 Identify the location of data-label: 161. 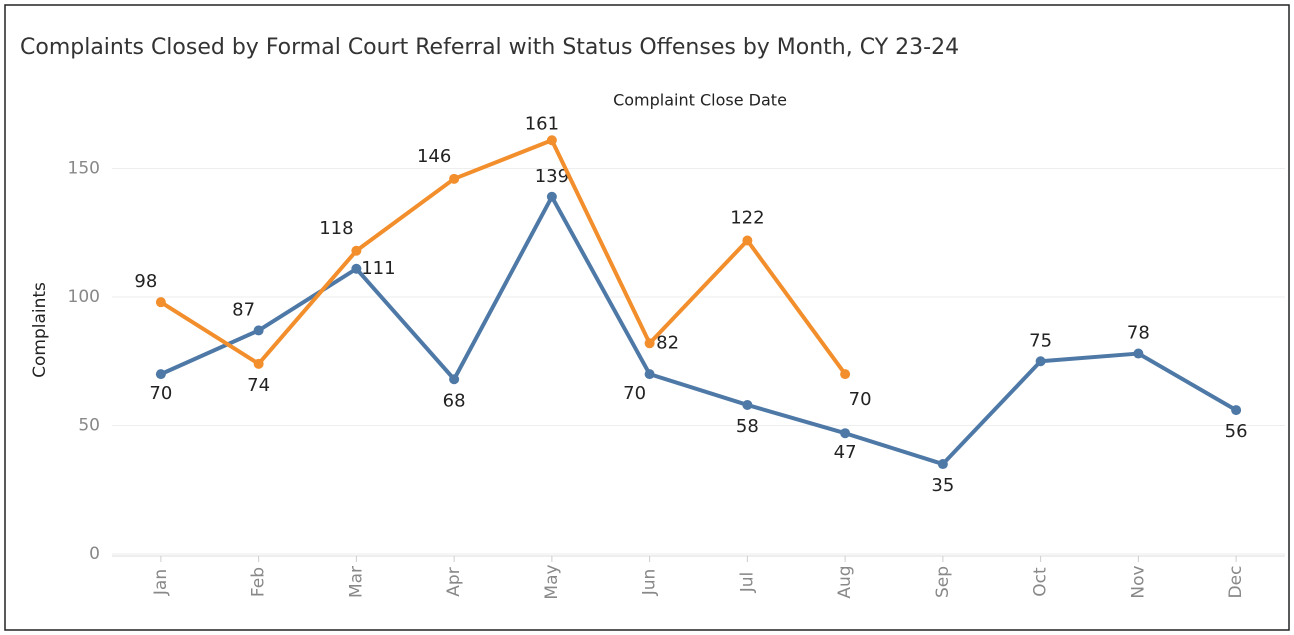
(542, 123).